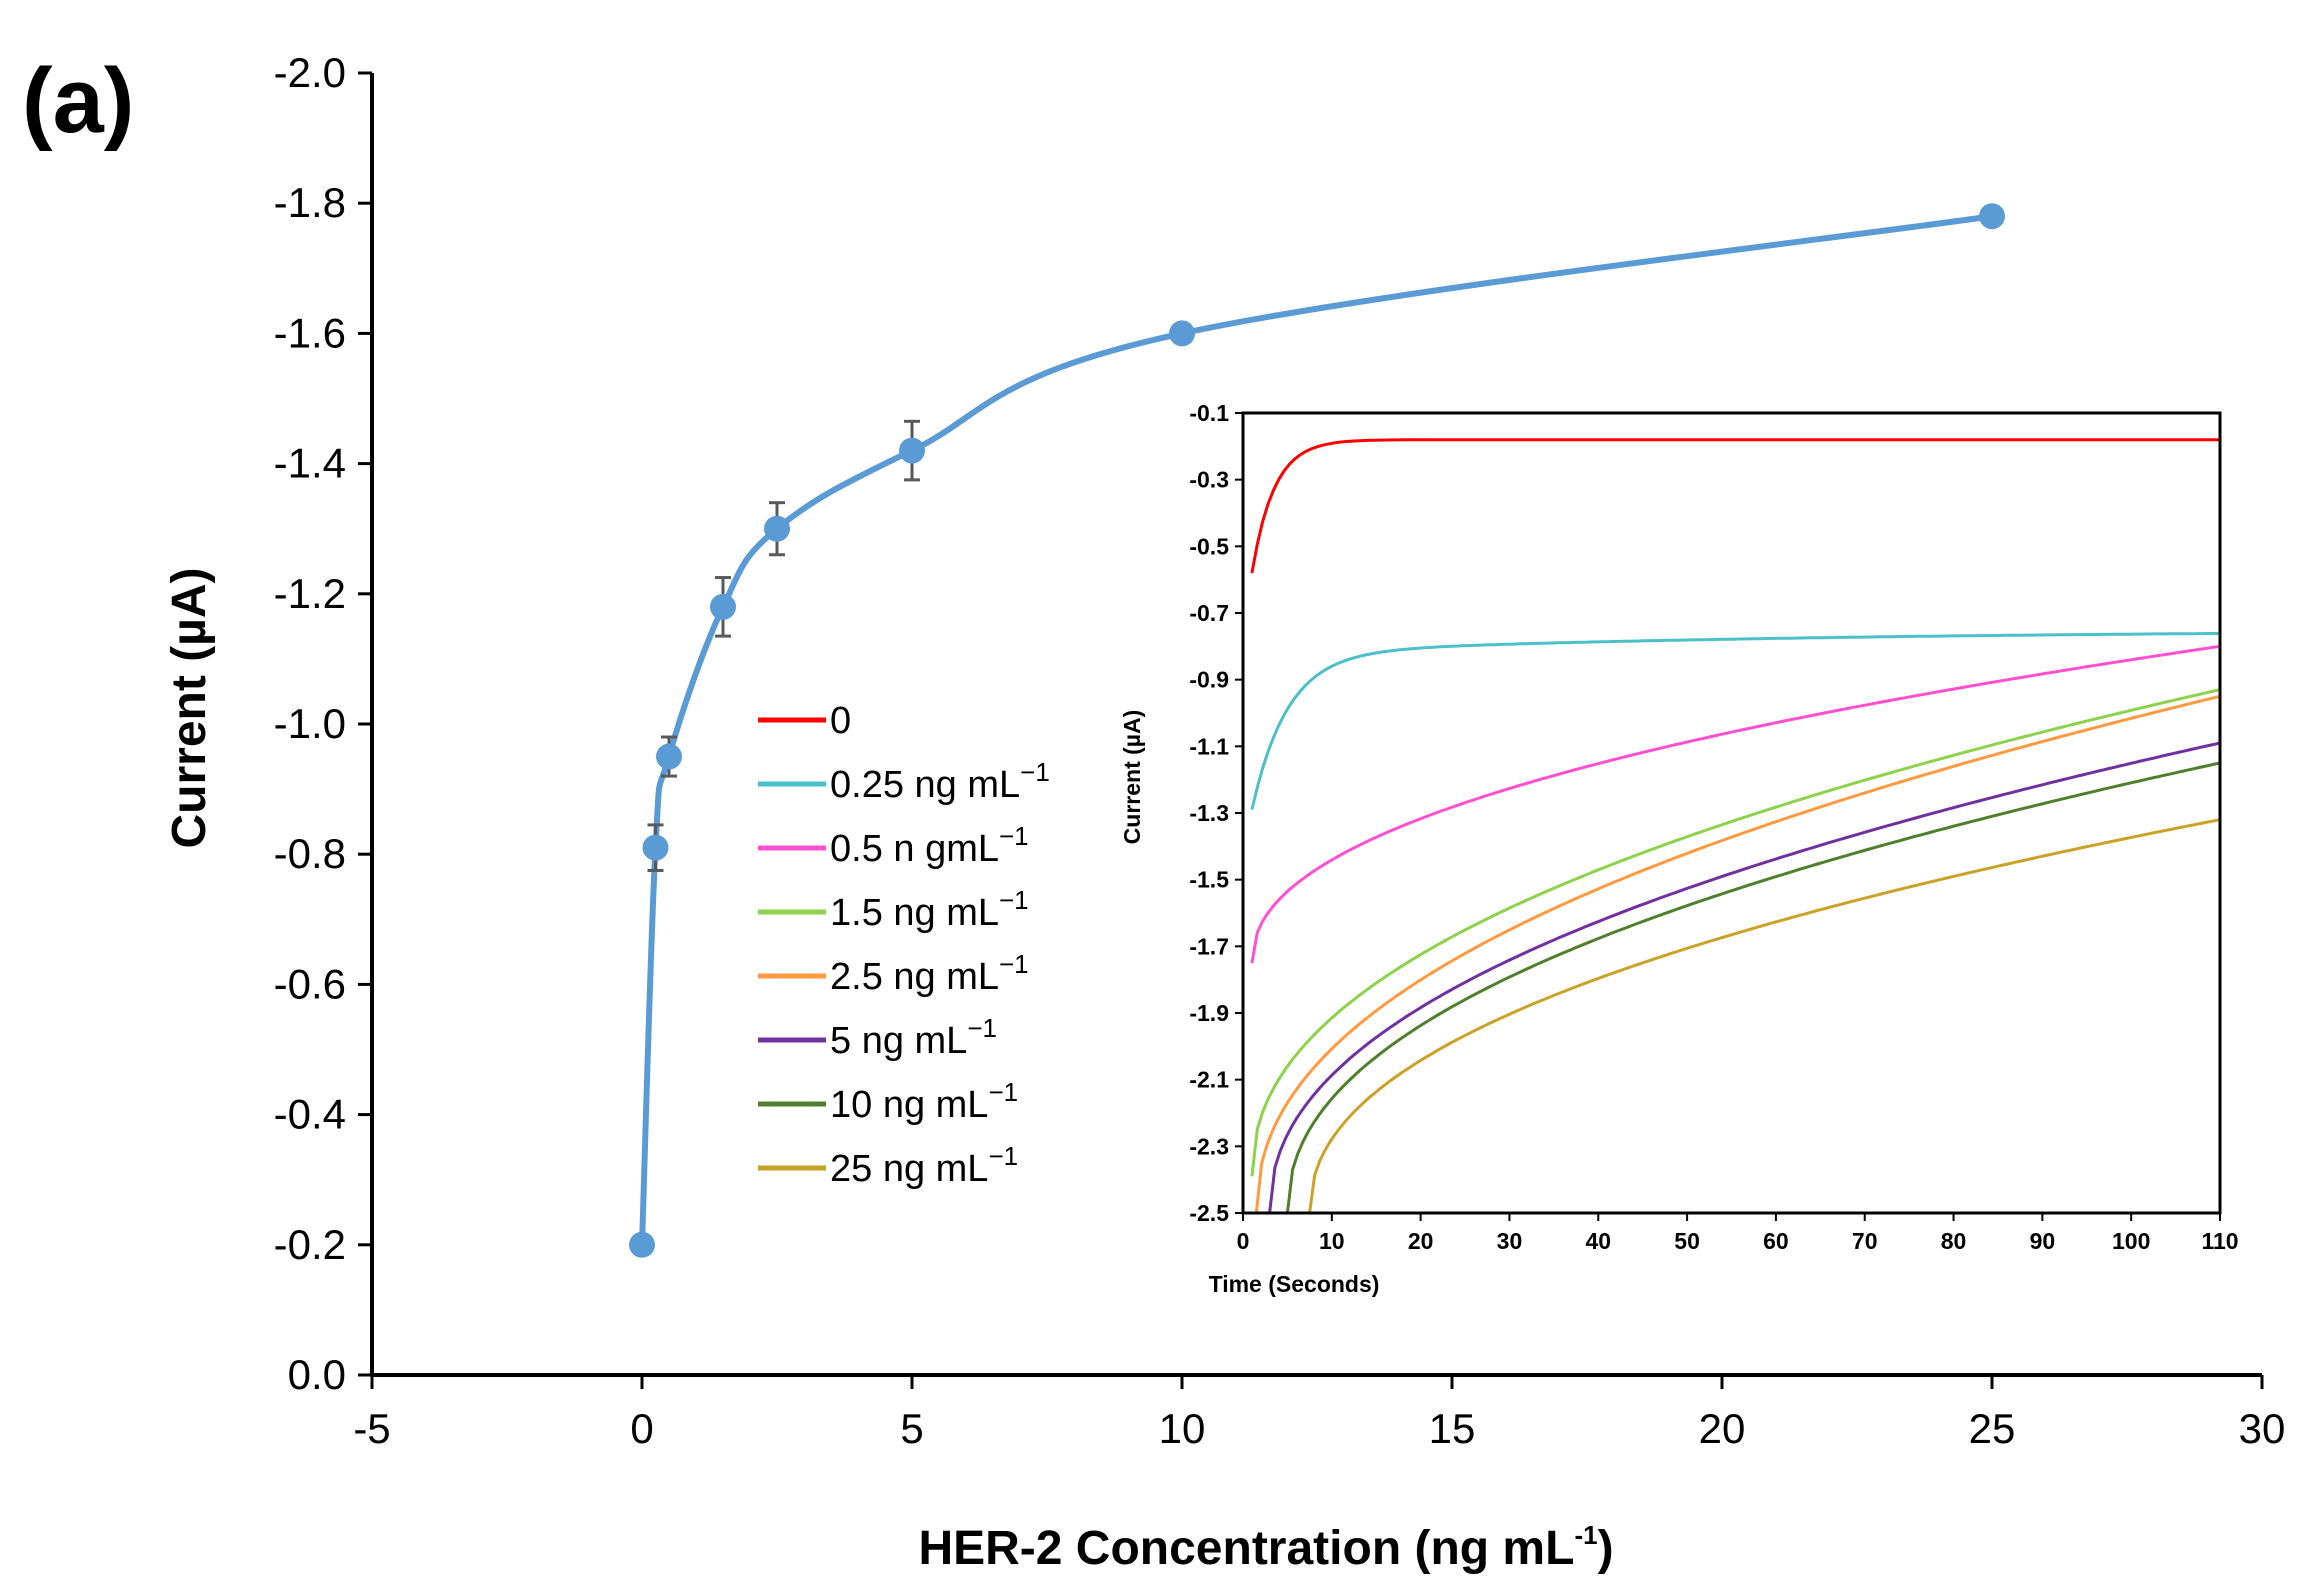 This screenshot has width=2306, height=1586. What do you see at coordinates (1209, 680) in the screenshot?
I see `inset-y-tick-label: -0.9` at bounding box center [1209, 680].